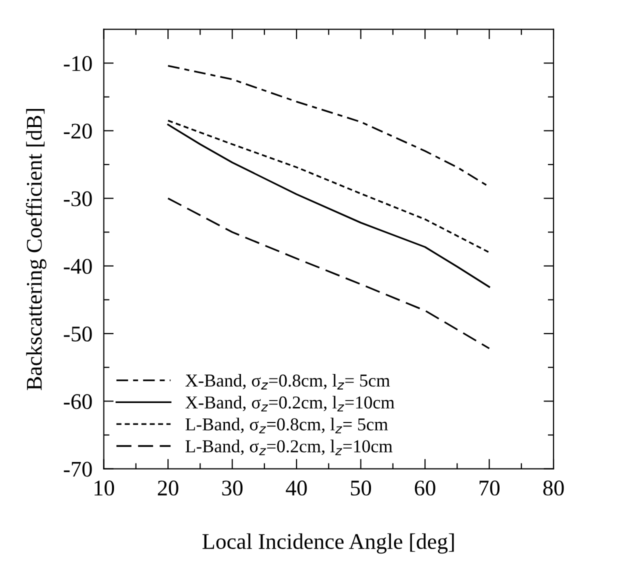  I want to click on y-axis-title: Backscattering Coefficient [dB], so click(36, 249).